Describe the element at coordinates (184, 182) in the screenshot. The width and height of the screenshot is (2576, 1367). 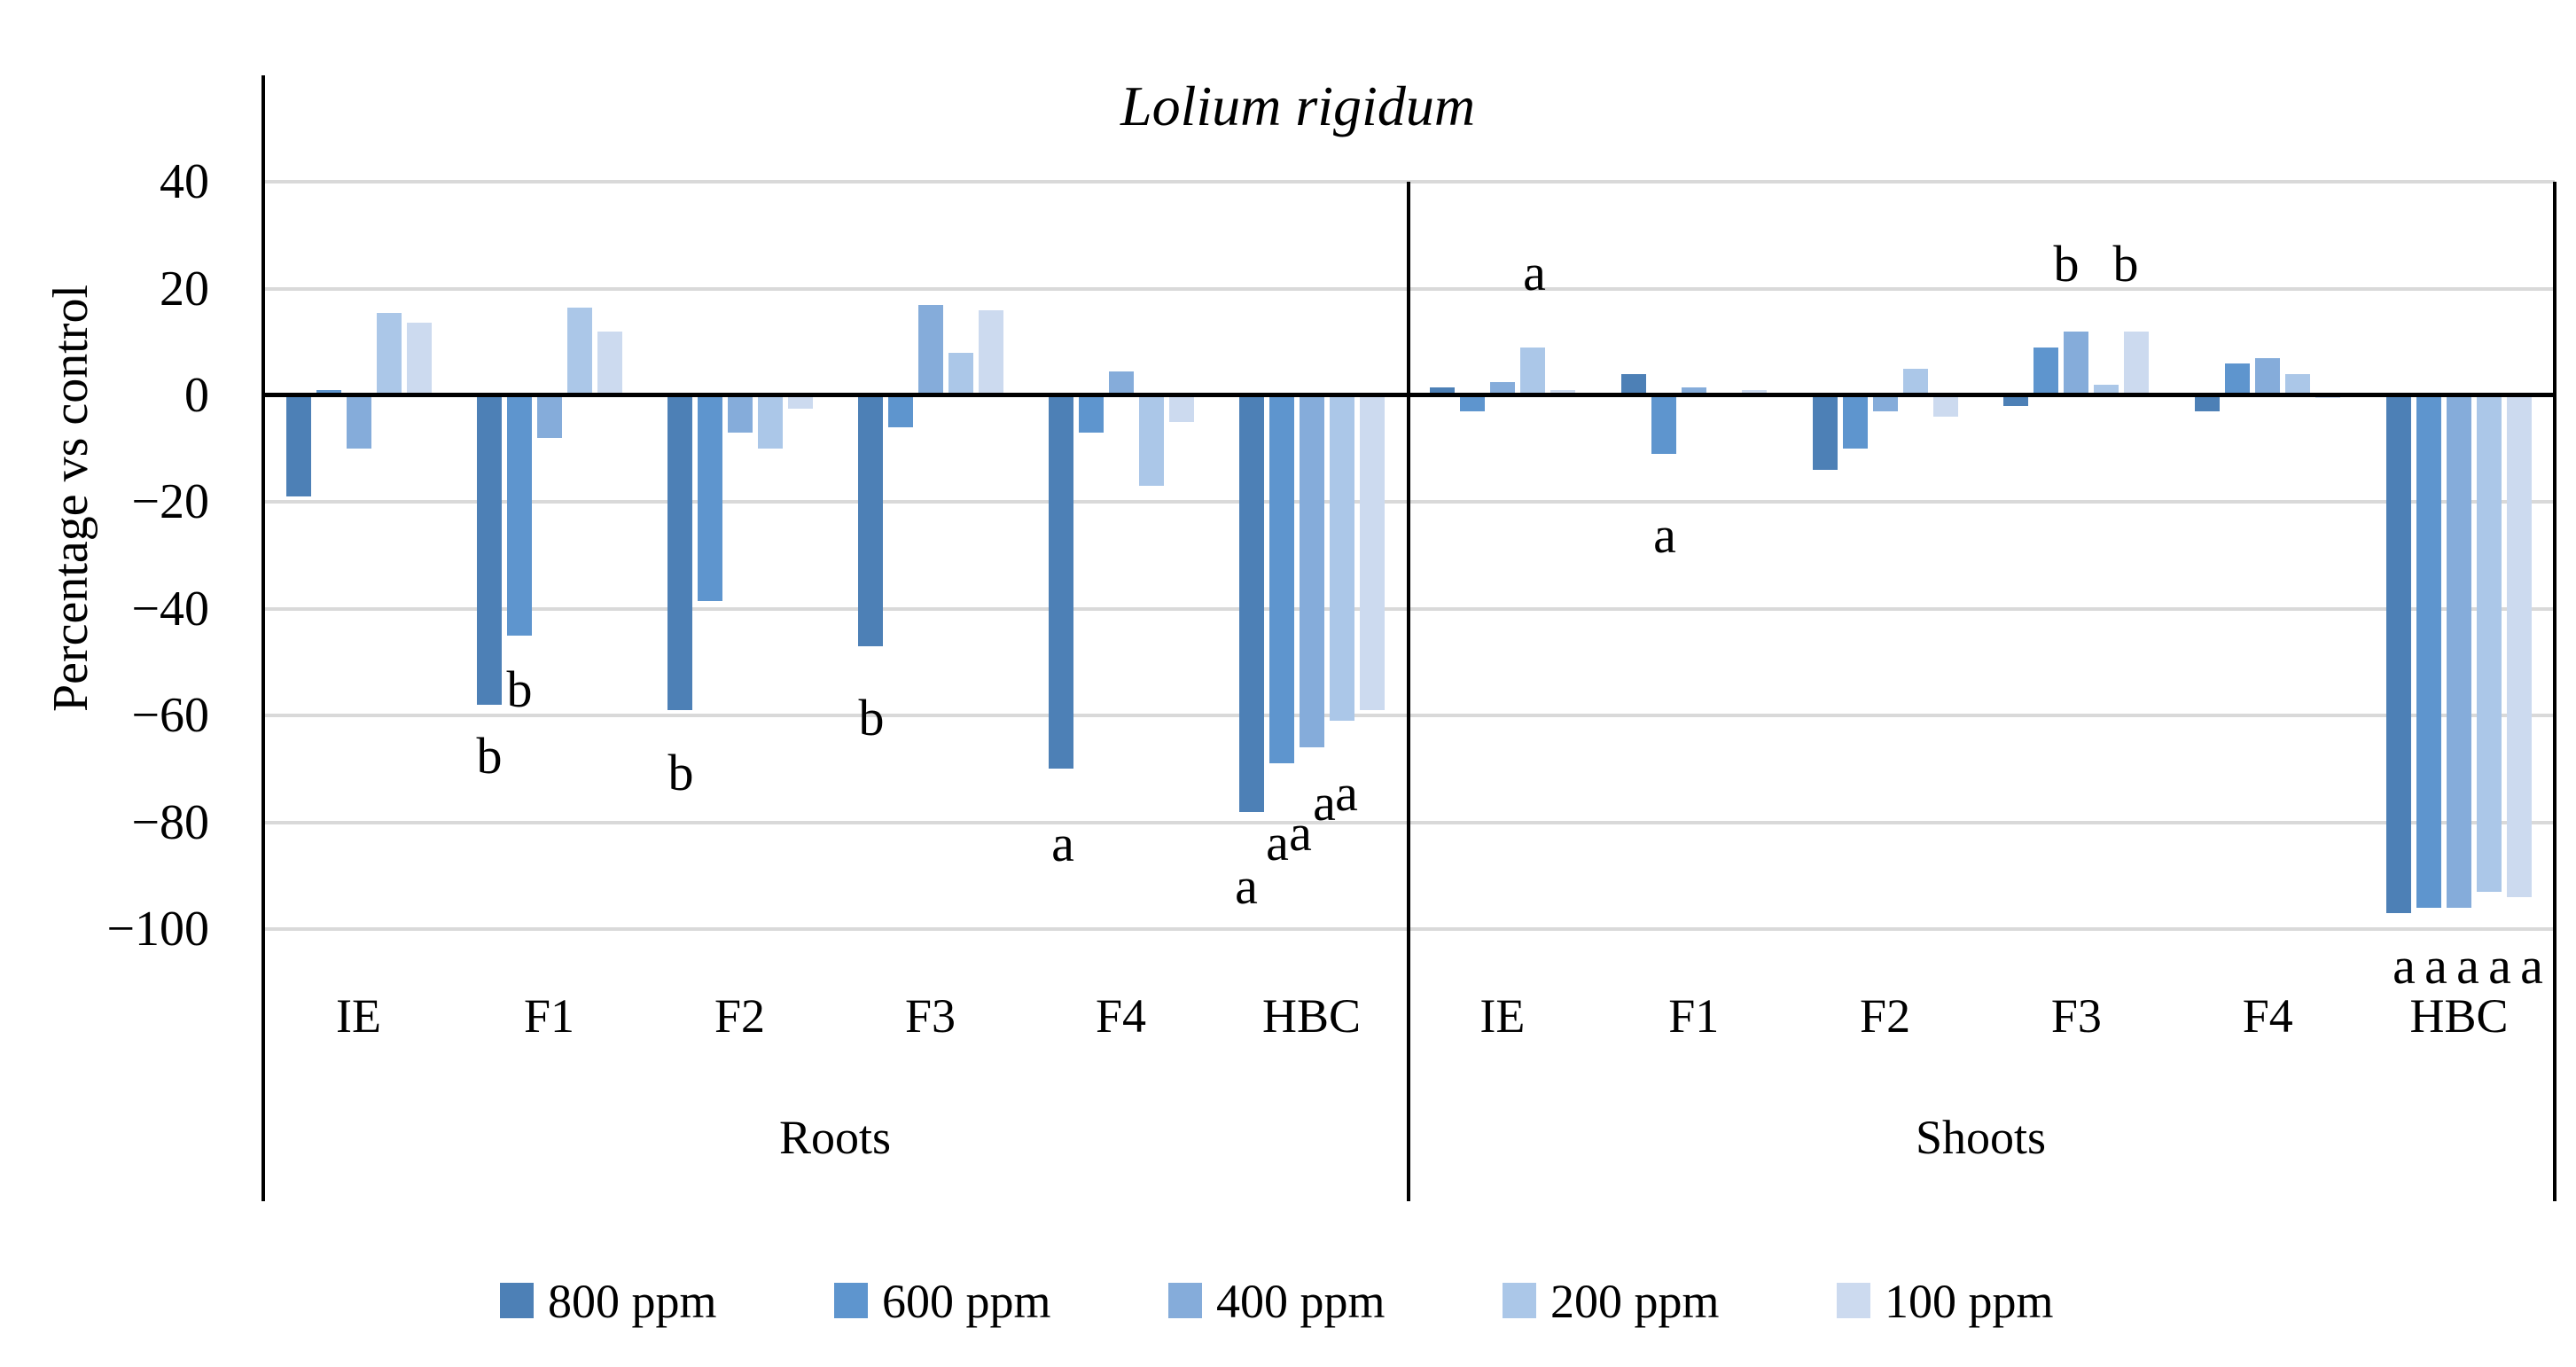
I see `y-tick-label: 40` at that location.